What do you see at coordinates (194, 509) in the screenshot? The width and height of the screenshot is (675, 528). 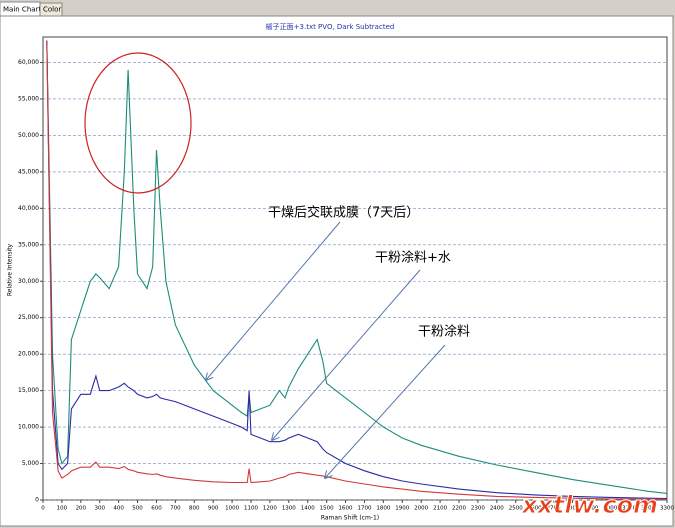 I see `x-tick-label: 800` at bounding box center [194, 509].